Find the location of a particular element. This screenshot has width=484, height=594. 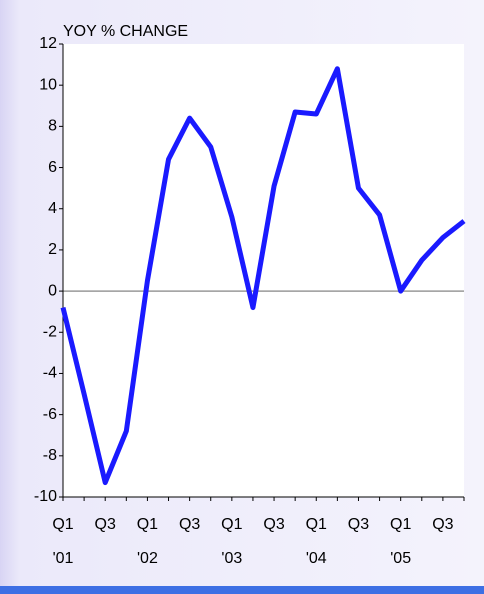

x-tick-label: Q1 '03 is located at coordinates (231, 541).